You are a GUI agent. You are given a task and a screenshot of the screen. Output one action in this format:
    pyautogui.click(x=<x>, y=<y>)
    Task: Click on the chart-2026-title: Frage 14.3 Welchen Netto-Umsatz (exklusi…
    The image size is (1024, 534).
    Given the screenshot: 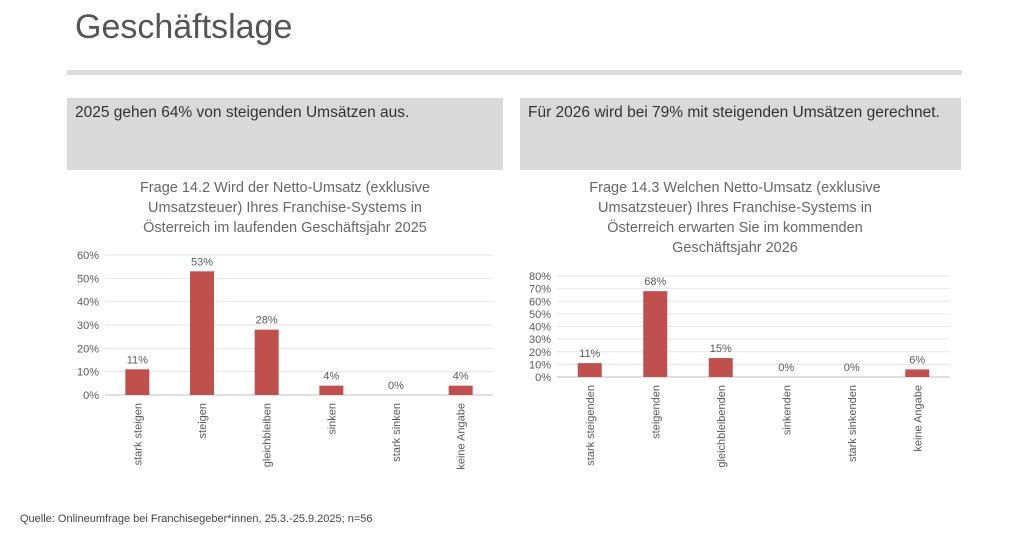 What is the action you would take?
    pyautogui.click(x=735, y=218)
    